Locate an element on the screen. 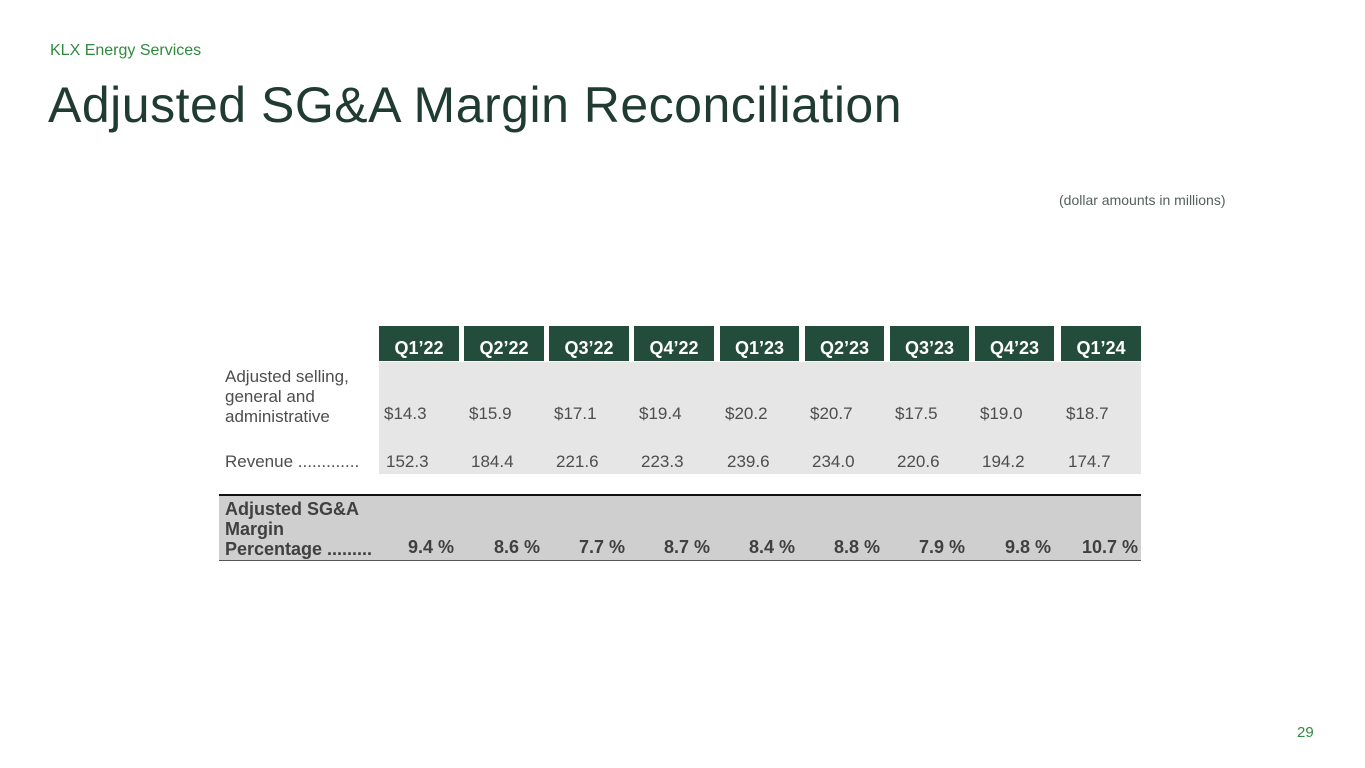 The image size is (1365, 768). data-band is located at coordinates (760, 418).